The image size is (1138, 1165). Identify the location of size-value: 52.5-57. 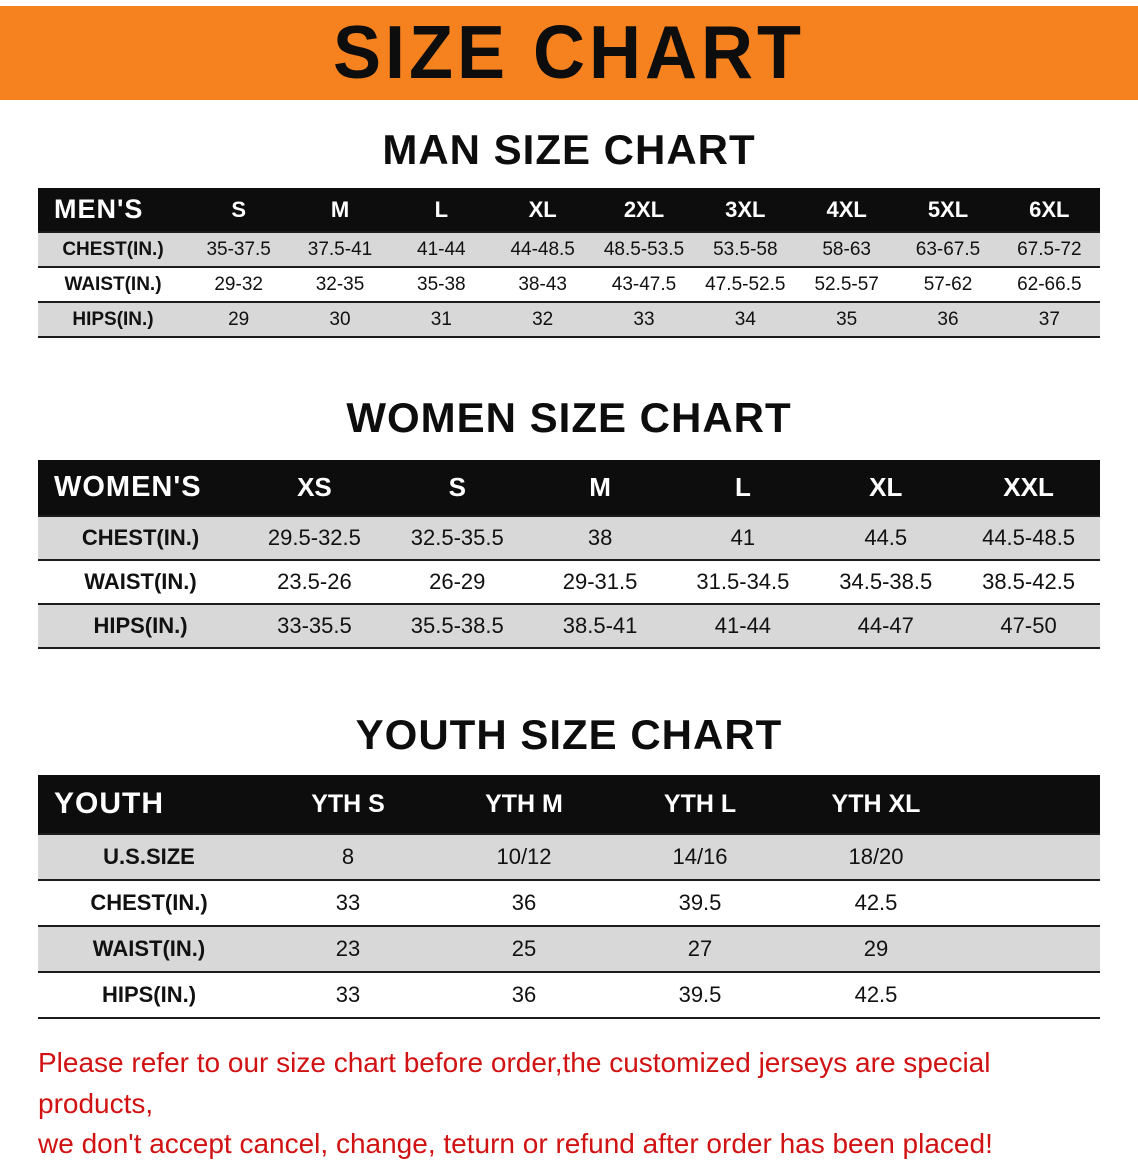
(846, 284).